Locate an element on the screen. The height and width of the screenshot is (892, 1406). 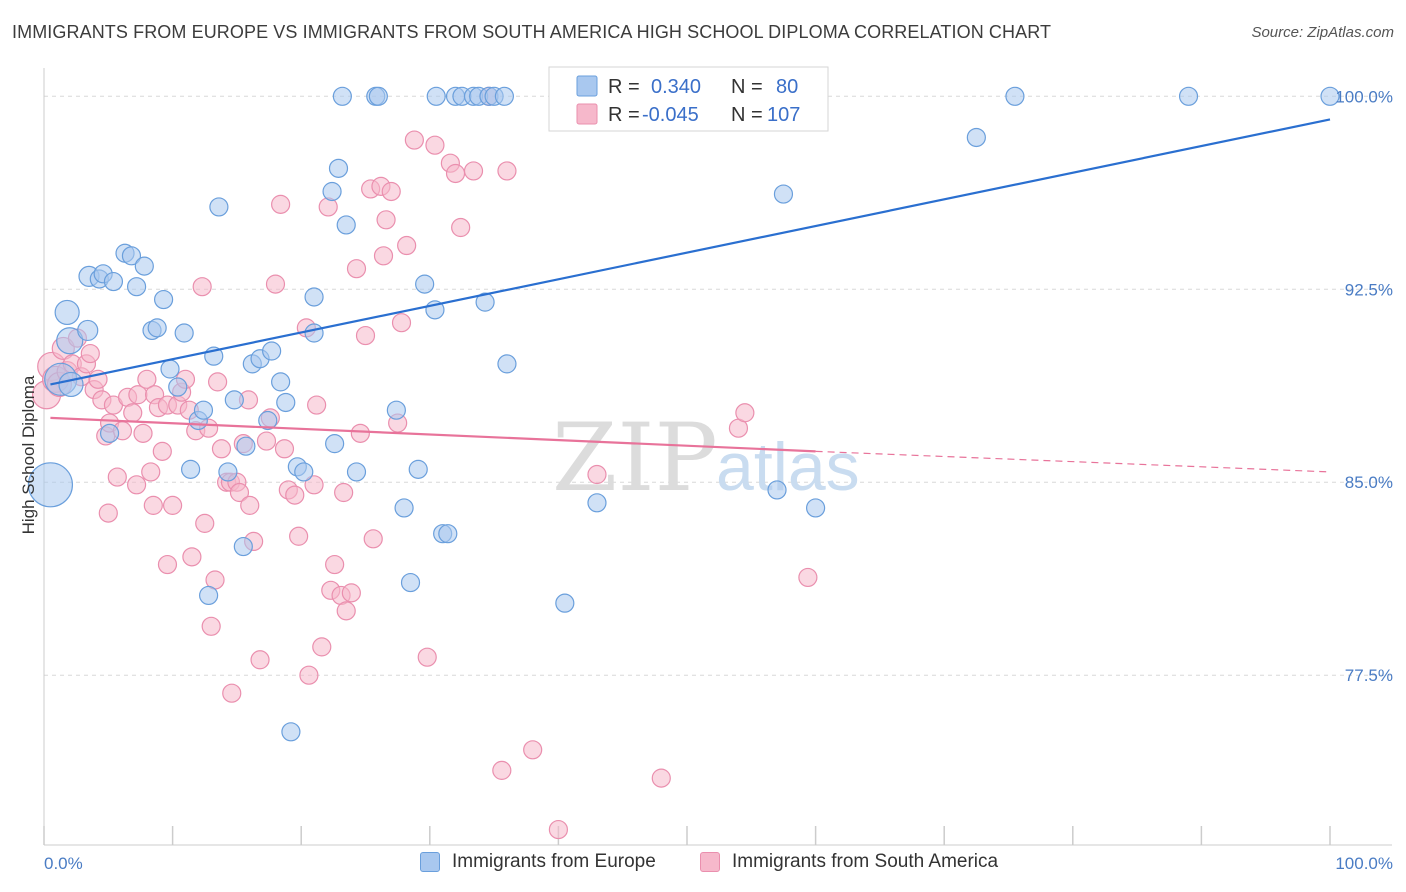
legend-swatch-south-america is located at coordinates (587, 114).